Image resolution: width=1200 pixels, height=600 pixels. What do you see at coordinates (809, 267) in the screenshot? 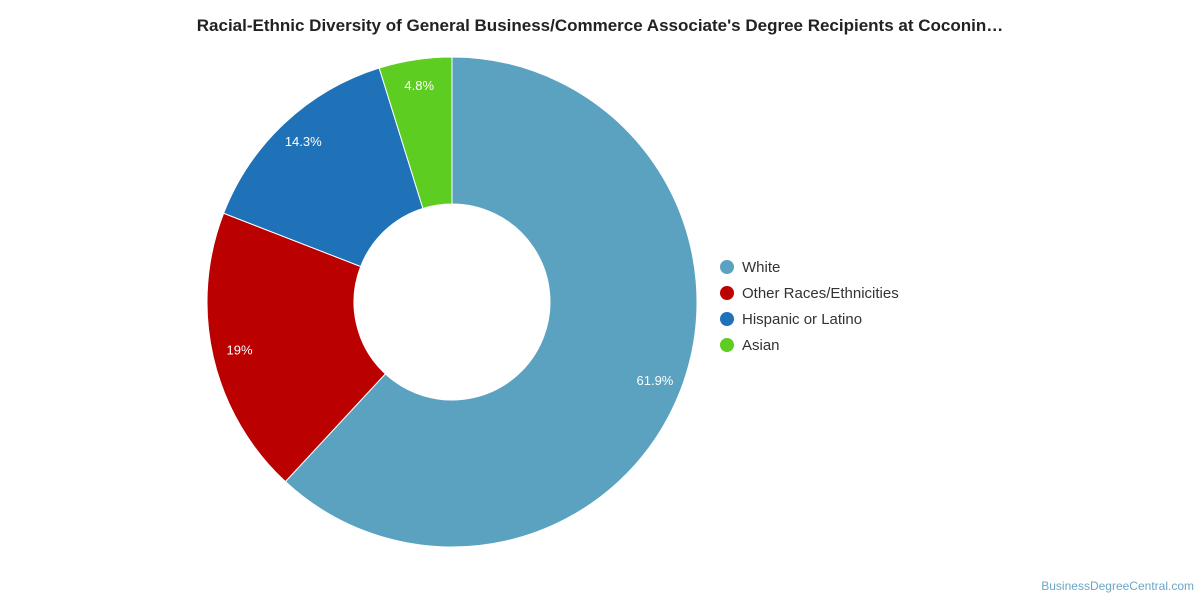
I see `legend-item-white: White` at bounding box center [809, 267].